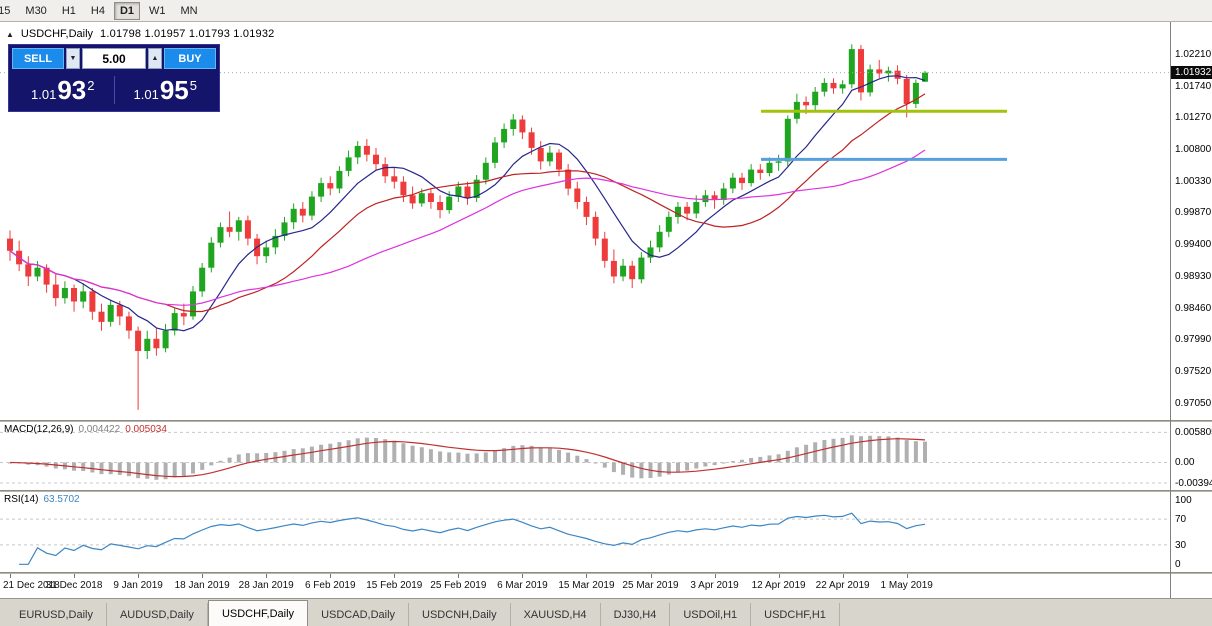  I want to click on chart-tab-usdoil-h1: USDOil,H1, so click(711, 614).